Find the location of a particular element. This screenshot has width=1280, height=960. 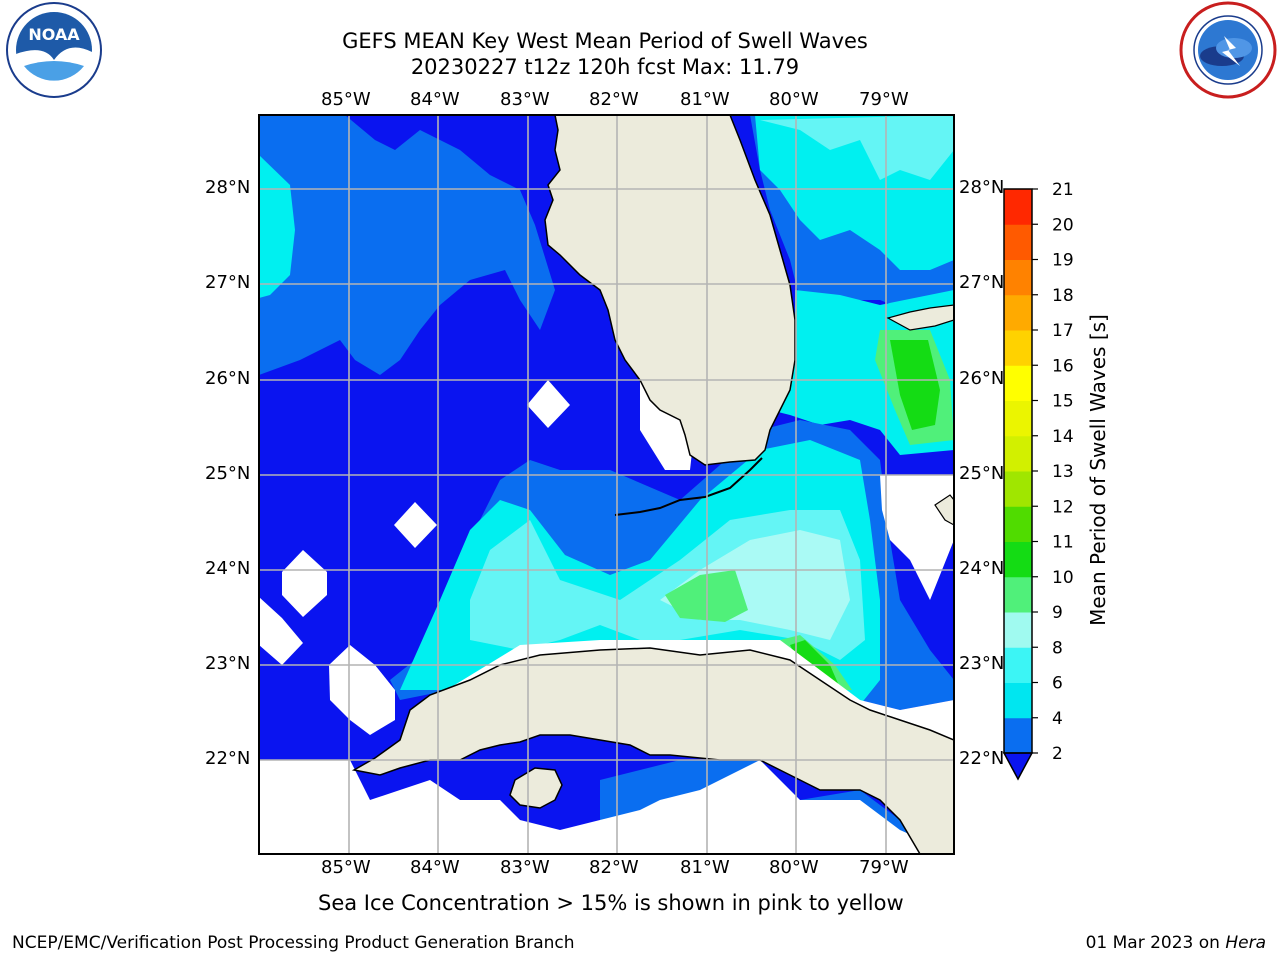

land-grand-bahama is located at coordinates (920, 317).